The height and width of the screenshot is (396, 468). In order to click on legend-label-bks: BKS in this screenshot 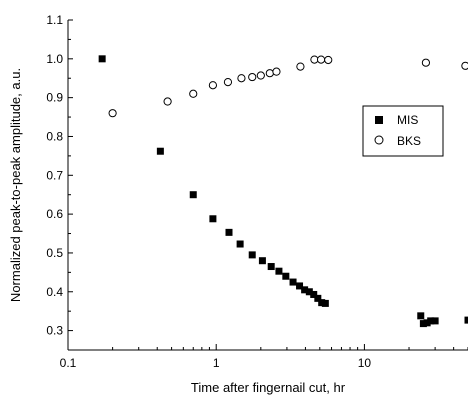, I will do `click(409, 141)`.